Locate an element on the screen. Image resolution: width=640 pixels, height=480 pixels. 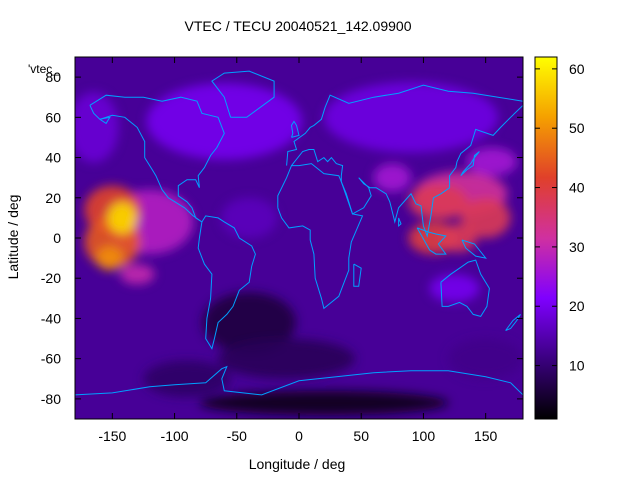
colorbar-tick-label: 10 is located at coordinates (577, 366).